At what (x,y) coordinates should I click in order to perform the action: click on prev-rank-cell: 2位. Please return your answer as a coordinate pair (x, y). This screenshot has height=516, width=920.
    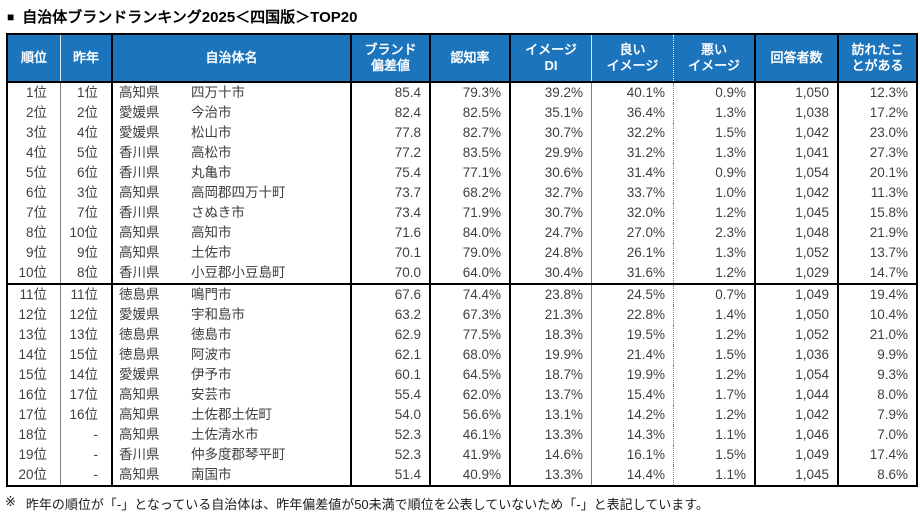
    Looking at the image, I should click on (87, 113).